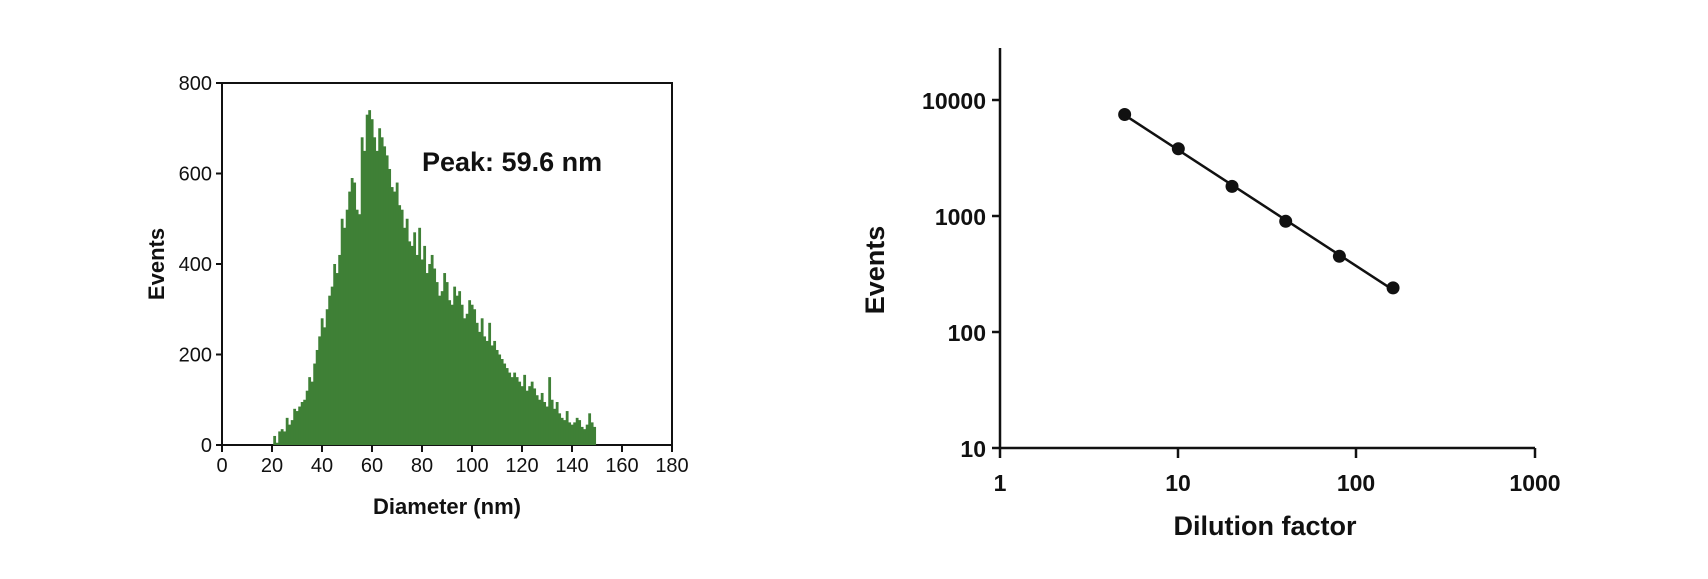  I want to click on y-tick-label: 10000, so click(954, 101).